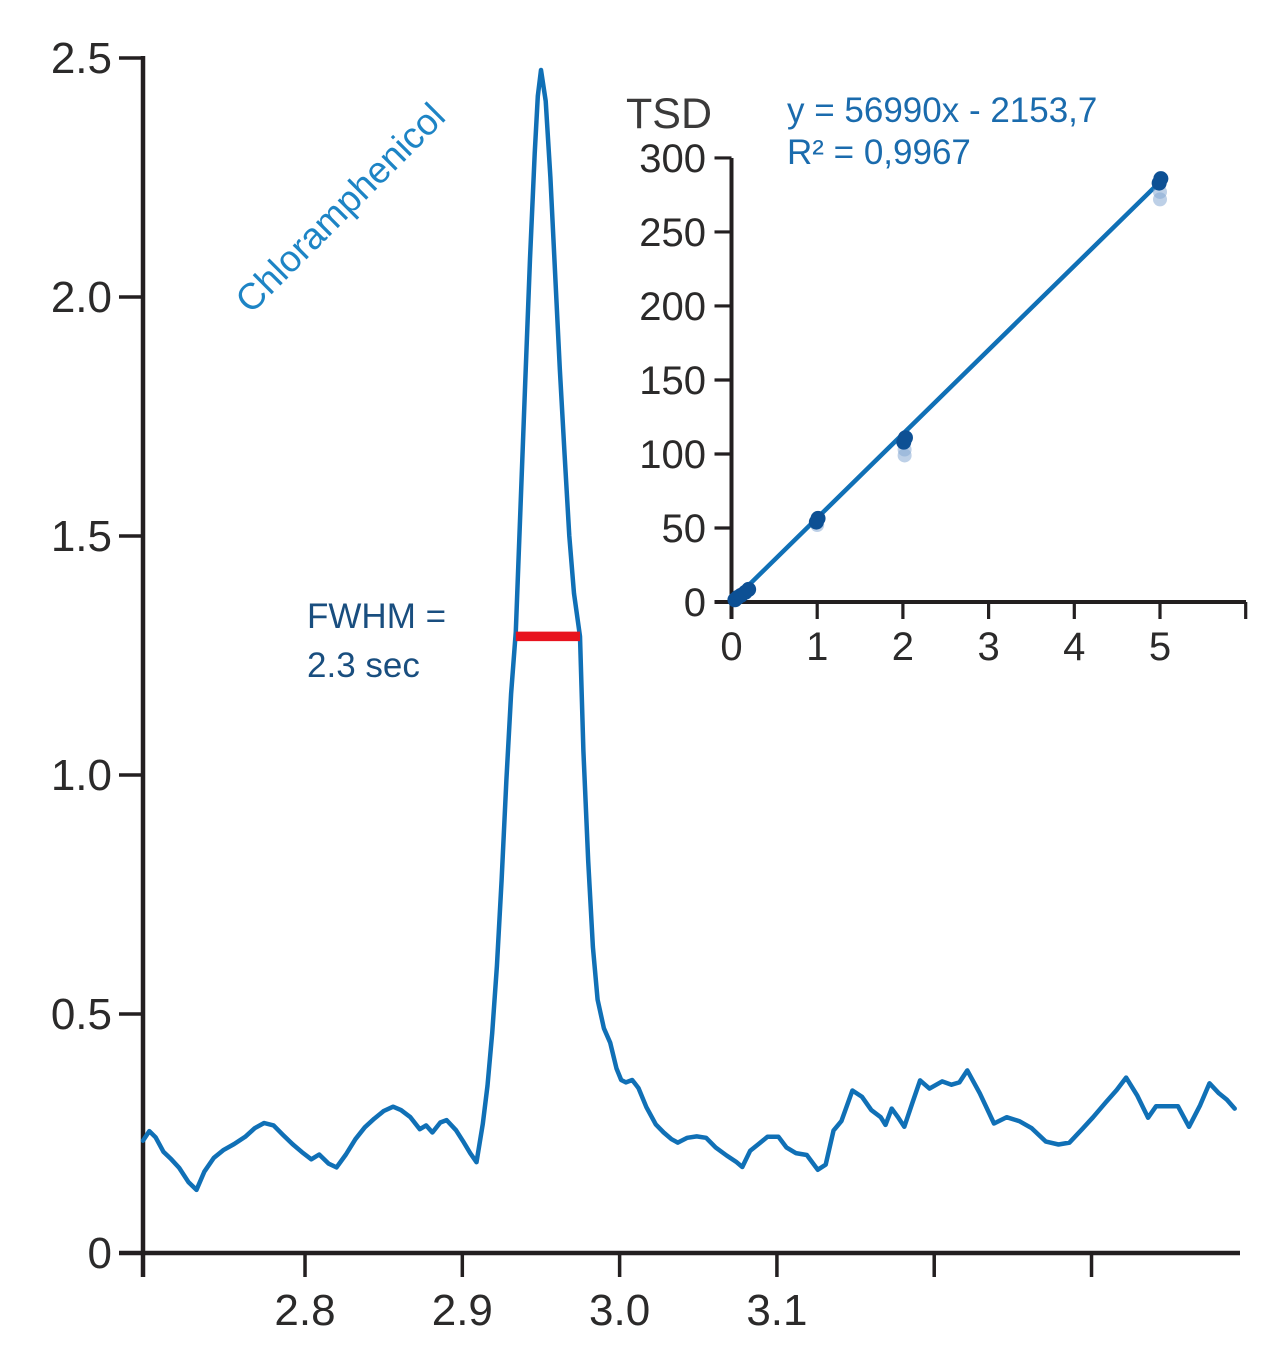 Image resolution: width=1280 pixels, height=1372 pixels. I want to click on inset-y-tick-label: 50, so click(684, 529).